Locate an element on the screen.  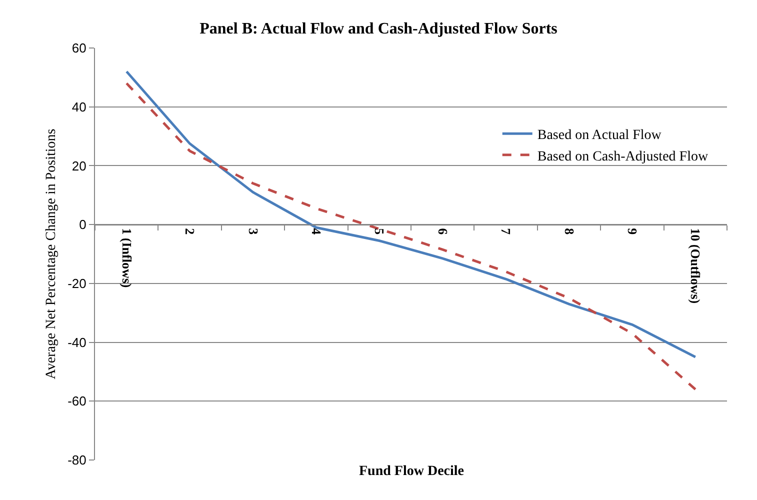
x-tick-label: 2 is located at coordinates (190, 231).